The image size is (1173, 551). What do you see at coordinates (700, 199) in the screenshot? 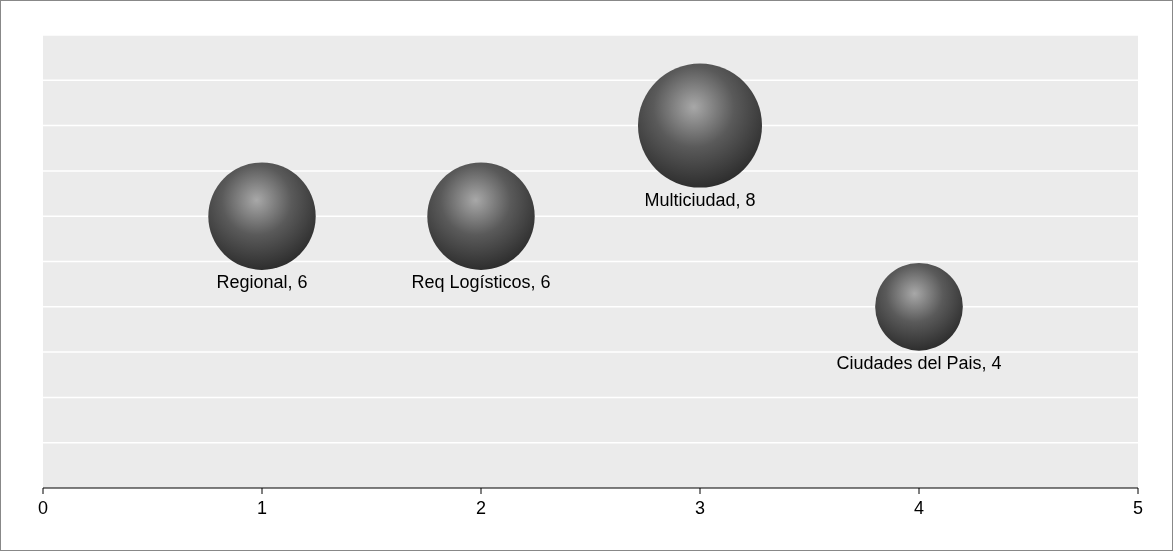
I see `data-label: Multiciudad, 8` at bounding box center [700, 199].